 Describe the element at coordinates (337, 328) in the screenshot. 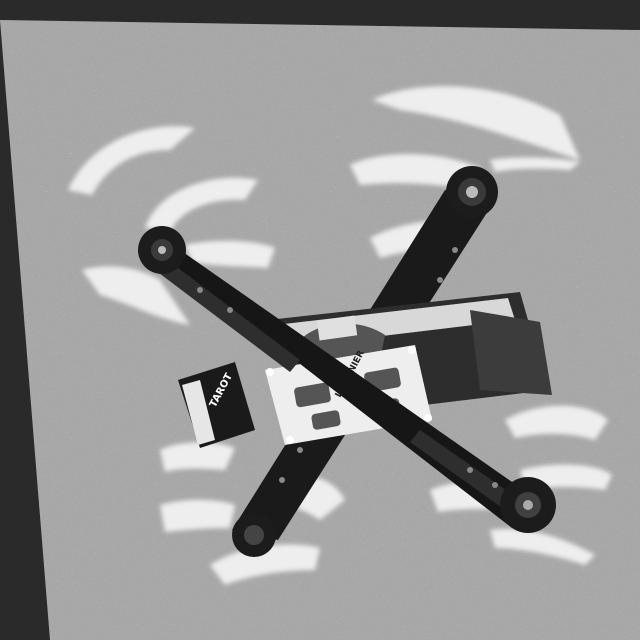

I see `cable-tie` at that location.